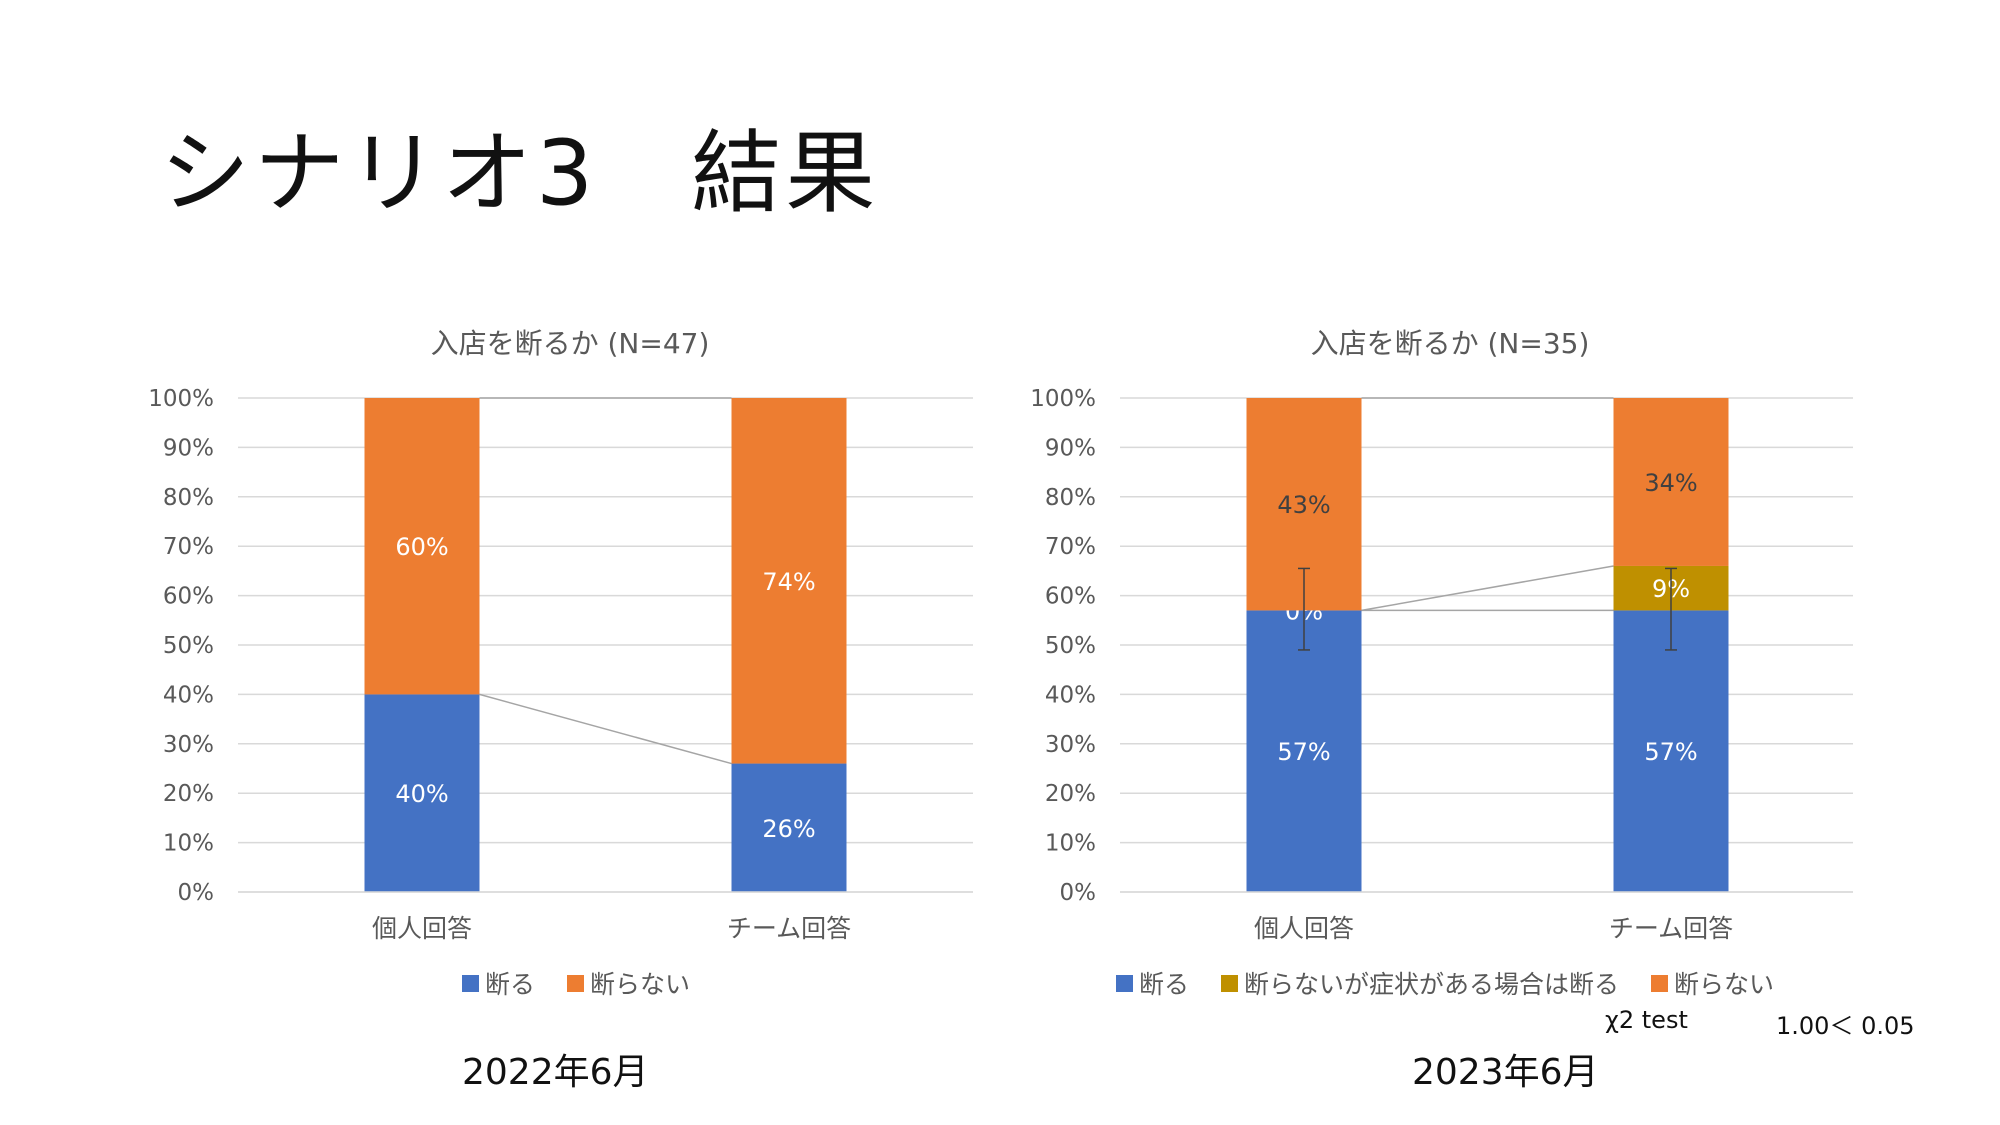  What do you see at coordinates (1450, 343) in the screenshot?
I see `chart2-title: 入店を断るか (N=35)` at bounding box center [1450, 343].